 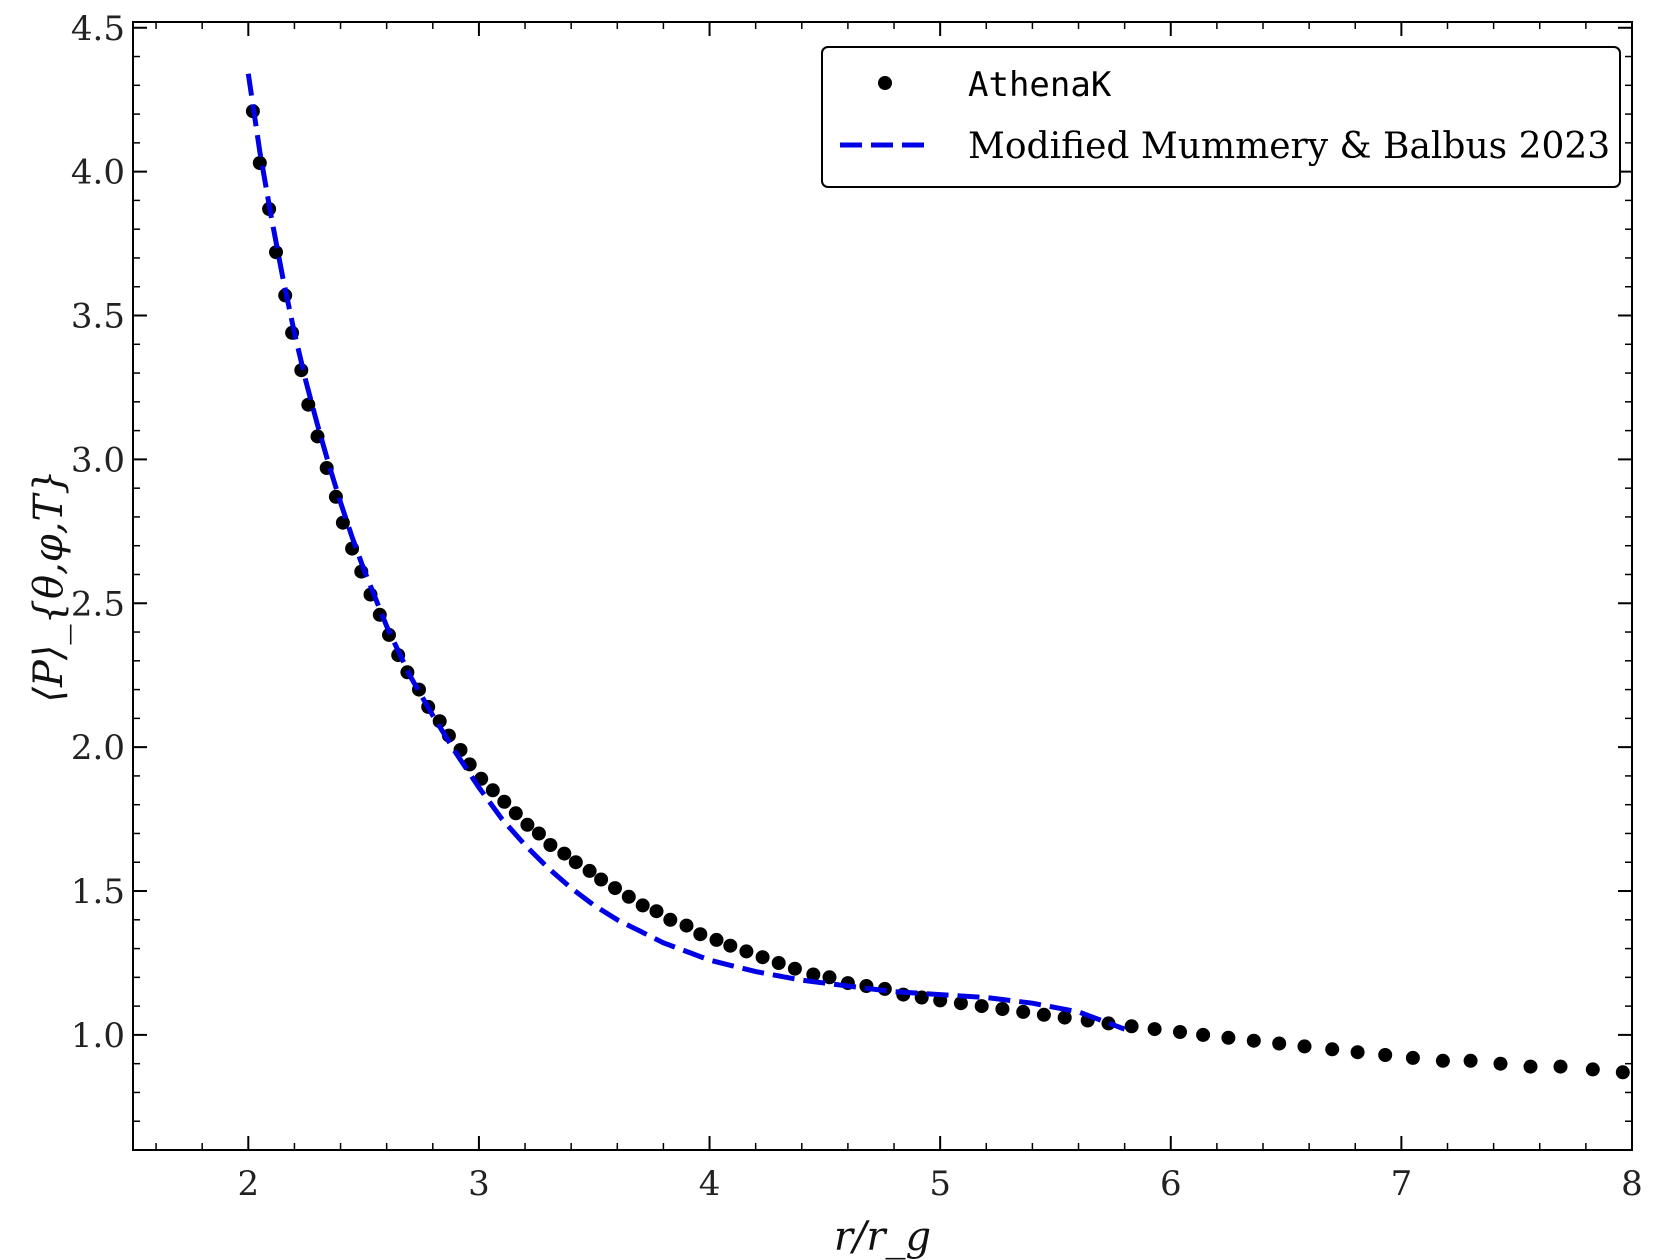 I want to click on legend-label-athenak: AthenaK, so click(x=1040, y=85).